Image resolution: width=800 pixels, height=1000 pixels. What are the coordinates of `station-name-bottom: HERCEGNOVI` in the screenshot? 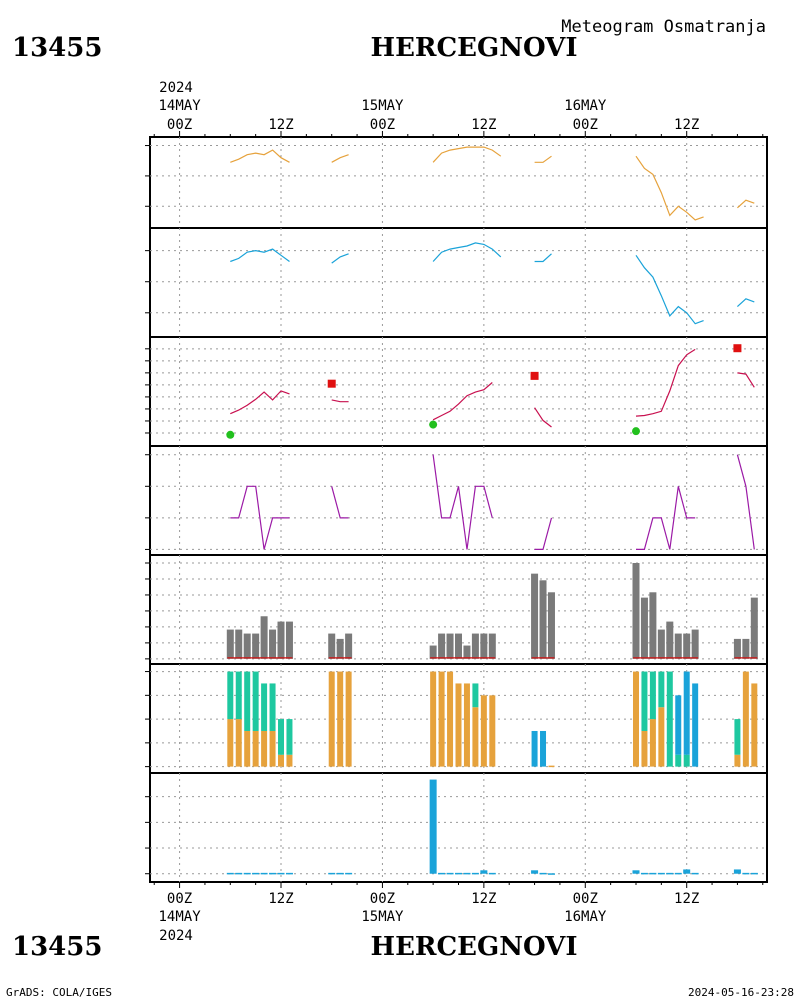 It's located at (474, 947).